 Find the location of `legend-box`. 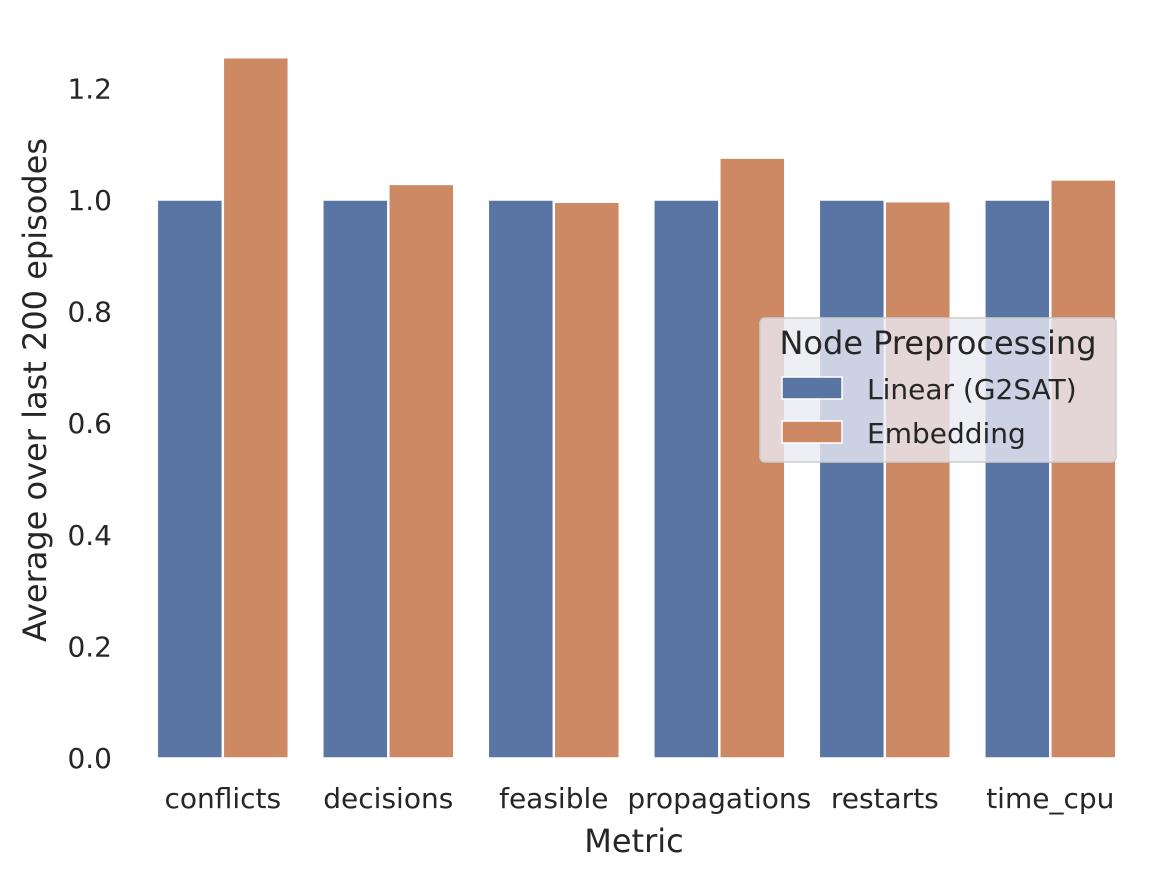

legend-box is located at coordinates (938, 390).